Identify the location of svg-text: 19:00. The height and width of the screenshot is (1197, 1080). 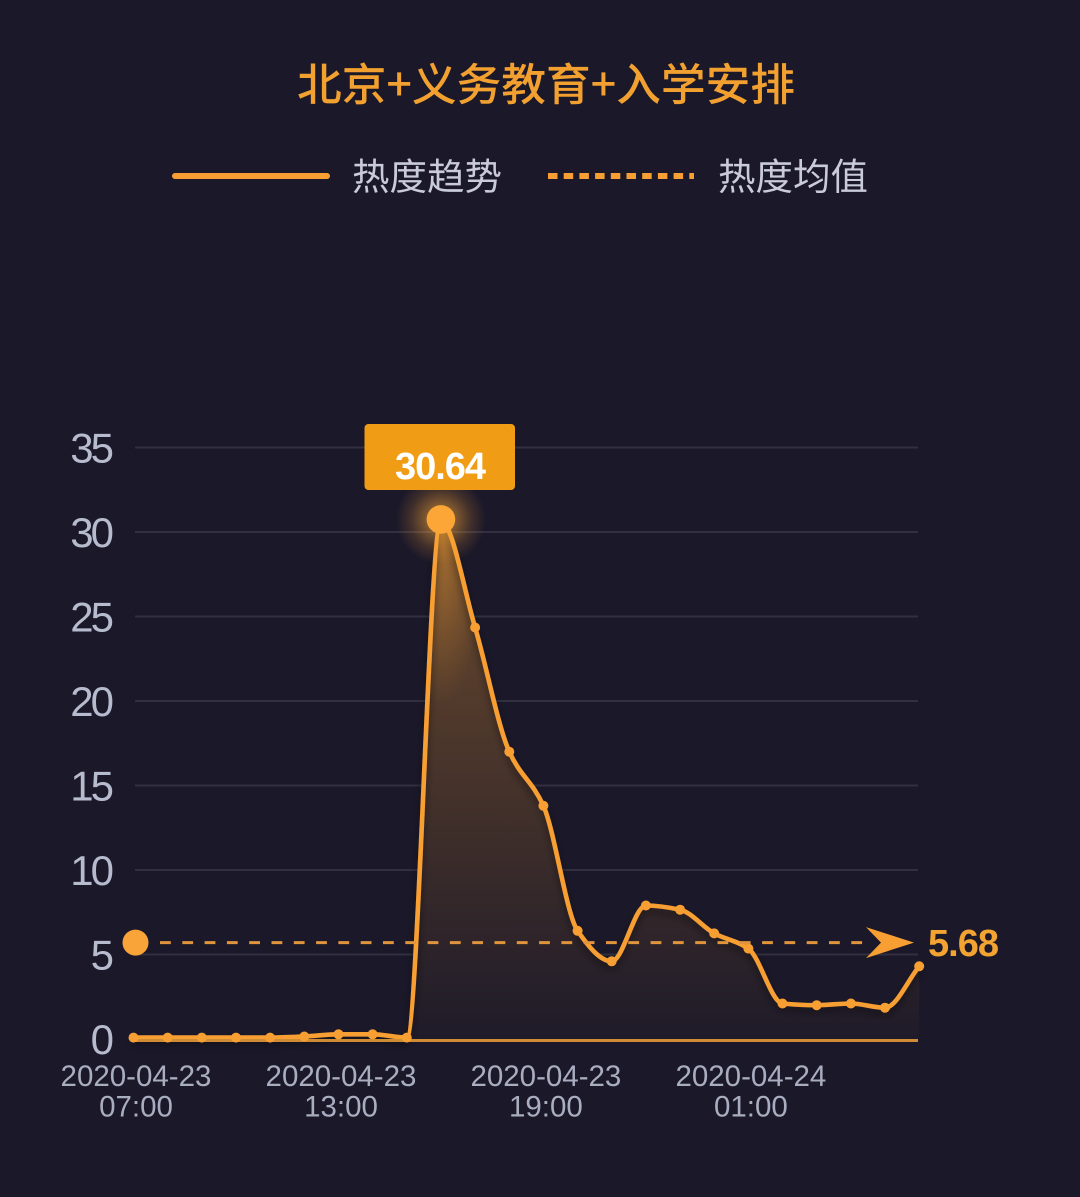
(546, 1107).